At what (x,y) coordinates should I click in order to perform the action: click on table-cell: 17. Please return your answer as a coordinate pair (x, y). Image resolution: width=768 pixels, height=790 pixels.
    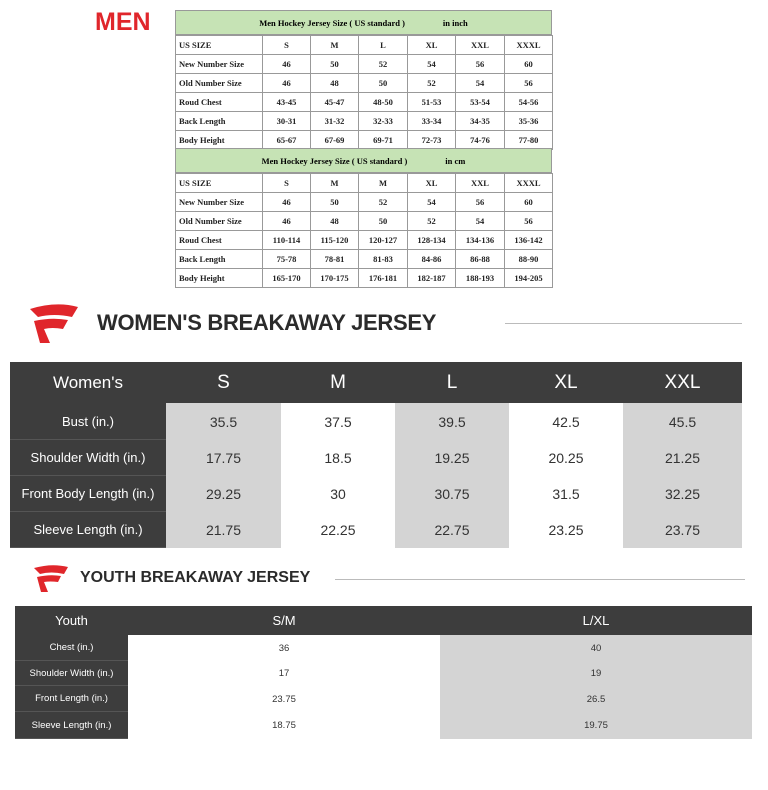
    Looking at the image, I should click on (284, 673).